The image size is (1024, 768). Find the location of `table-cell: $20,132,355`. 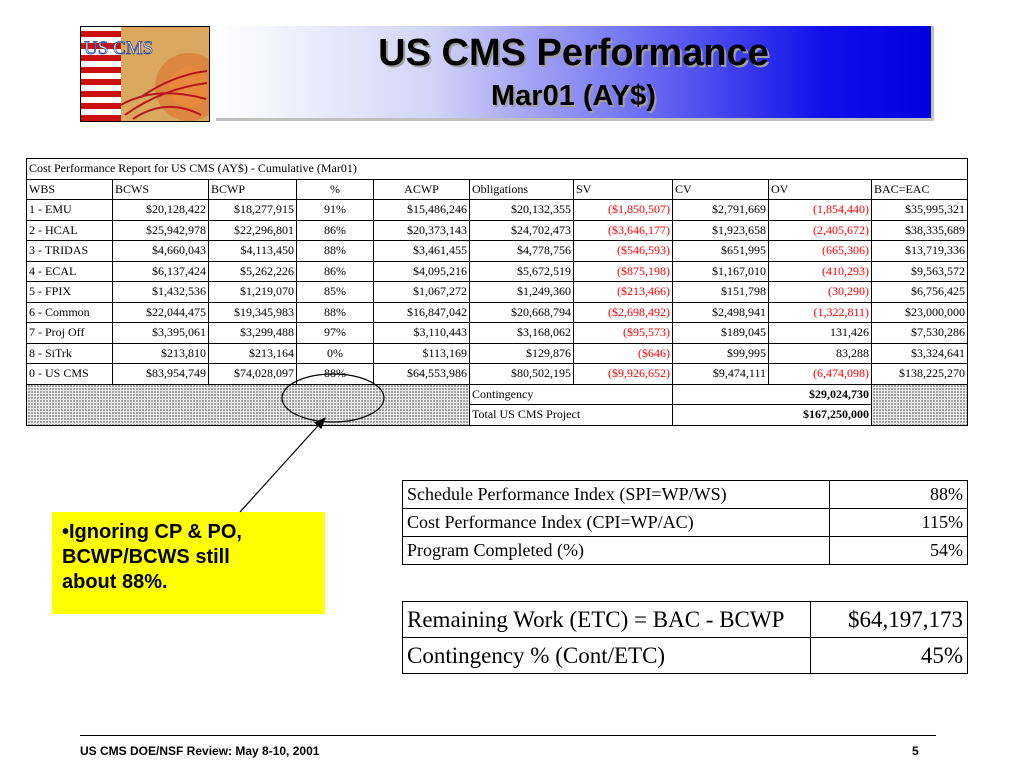

table-cell: $20,132,355 is located at coordinates (521, 210).